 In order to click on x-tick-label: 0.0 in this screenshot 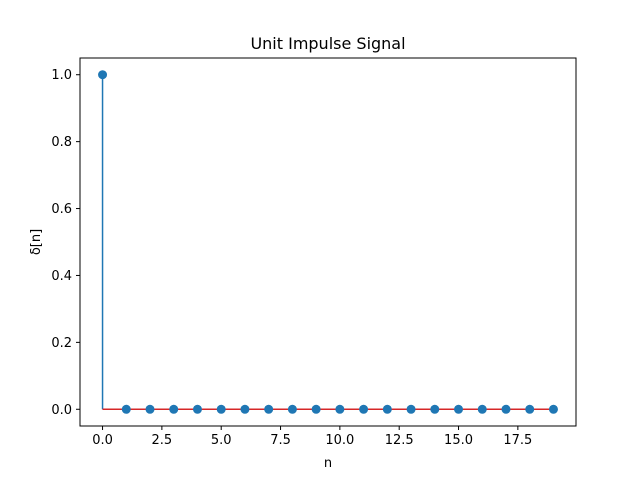, I will do `click(102, 440)`.